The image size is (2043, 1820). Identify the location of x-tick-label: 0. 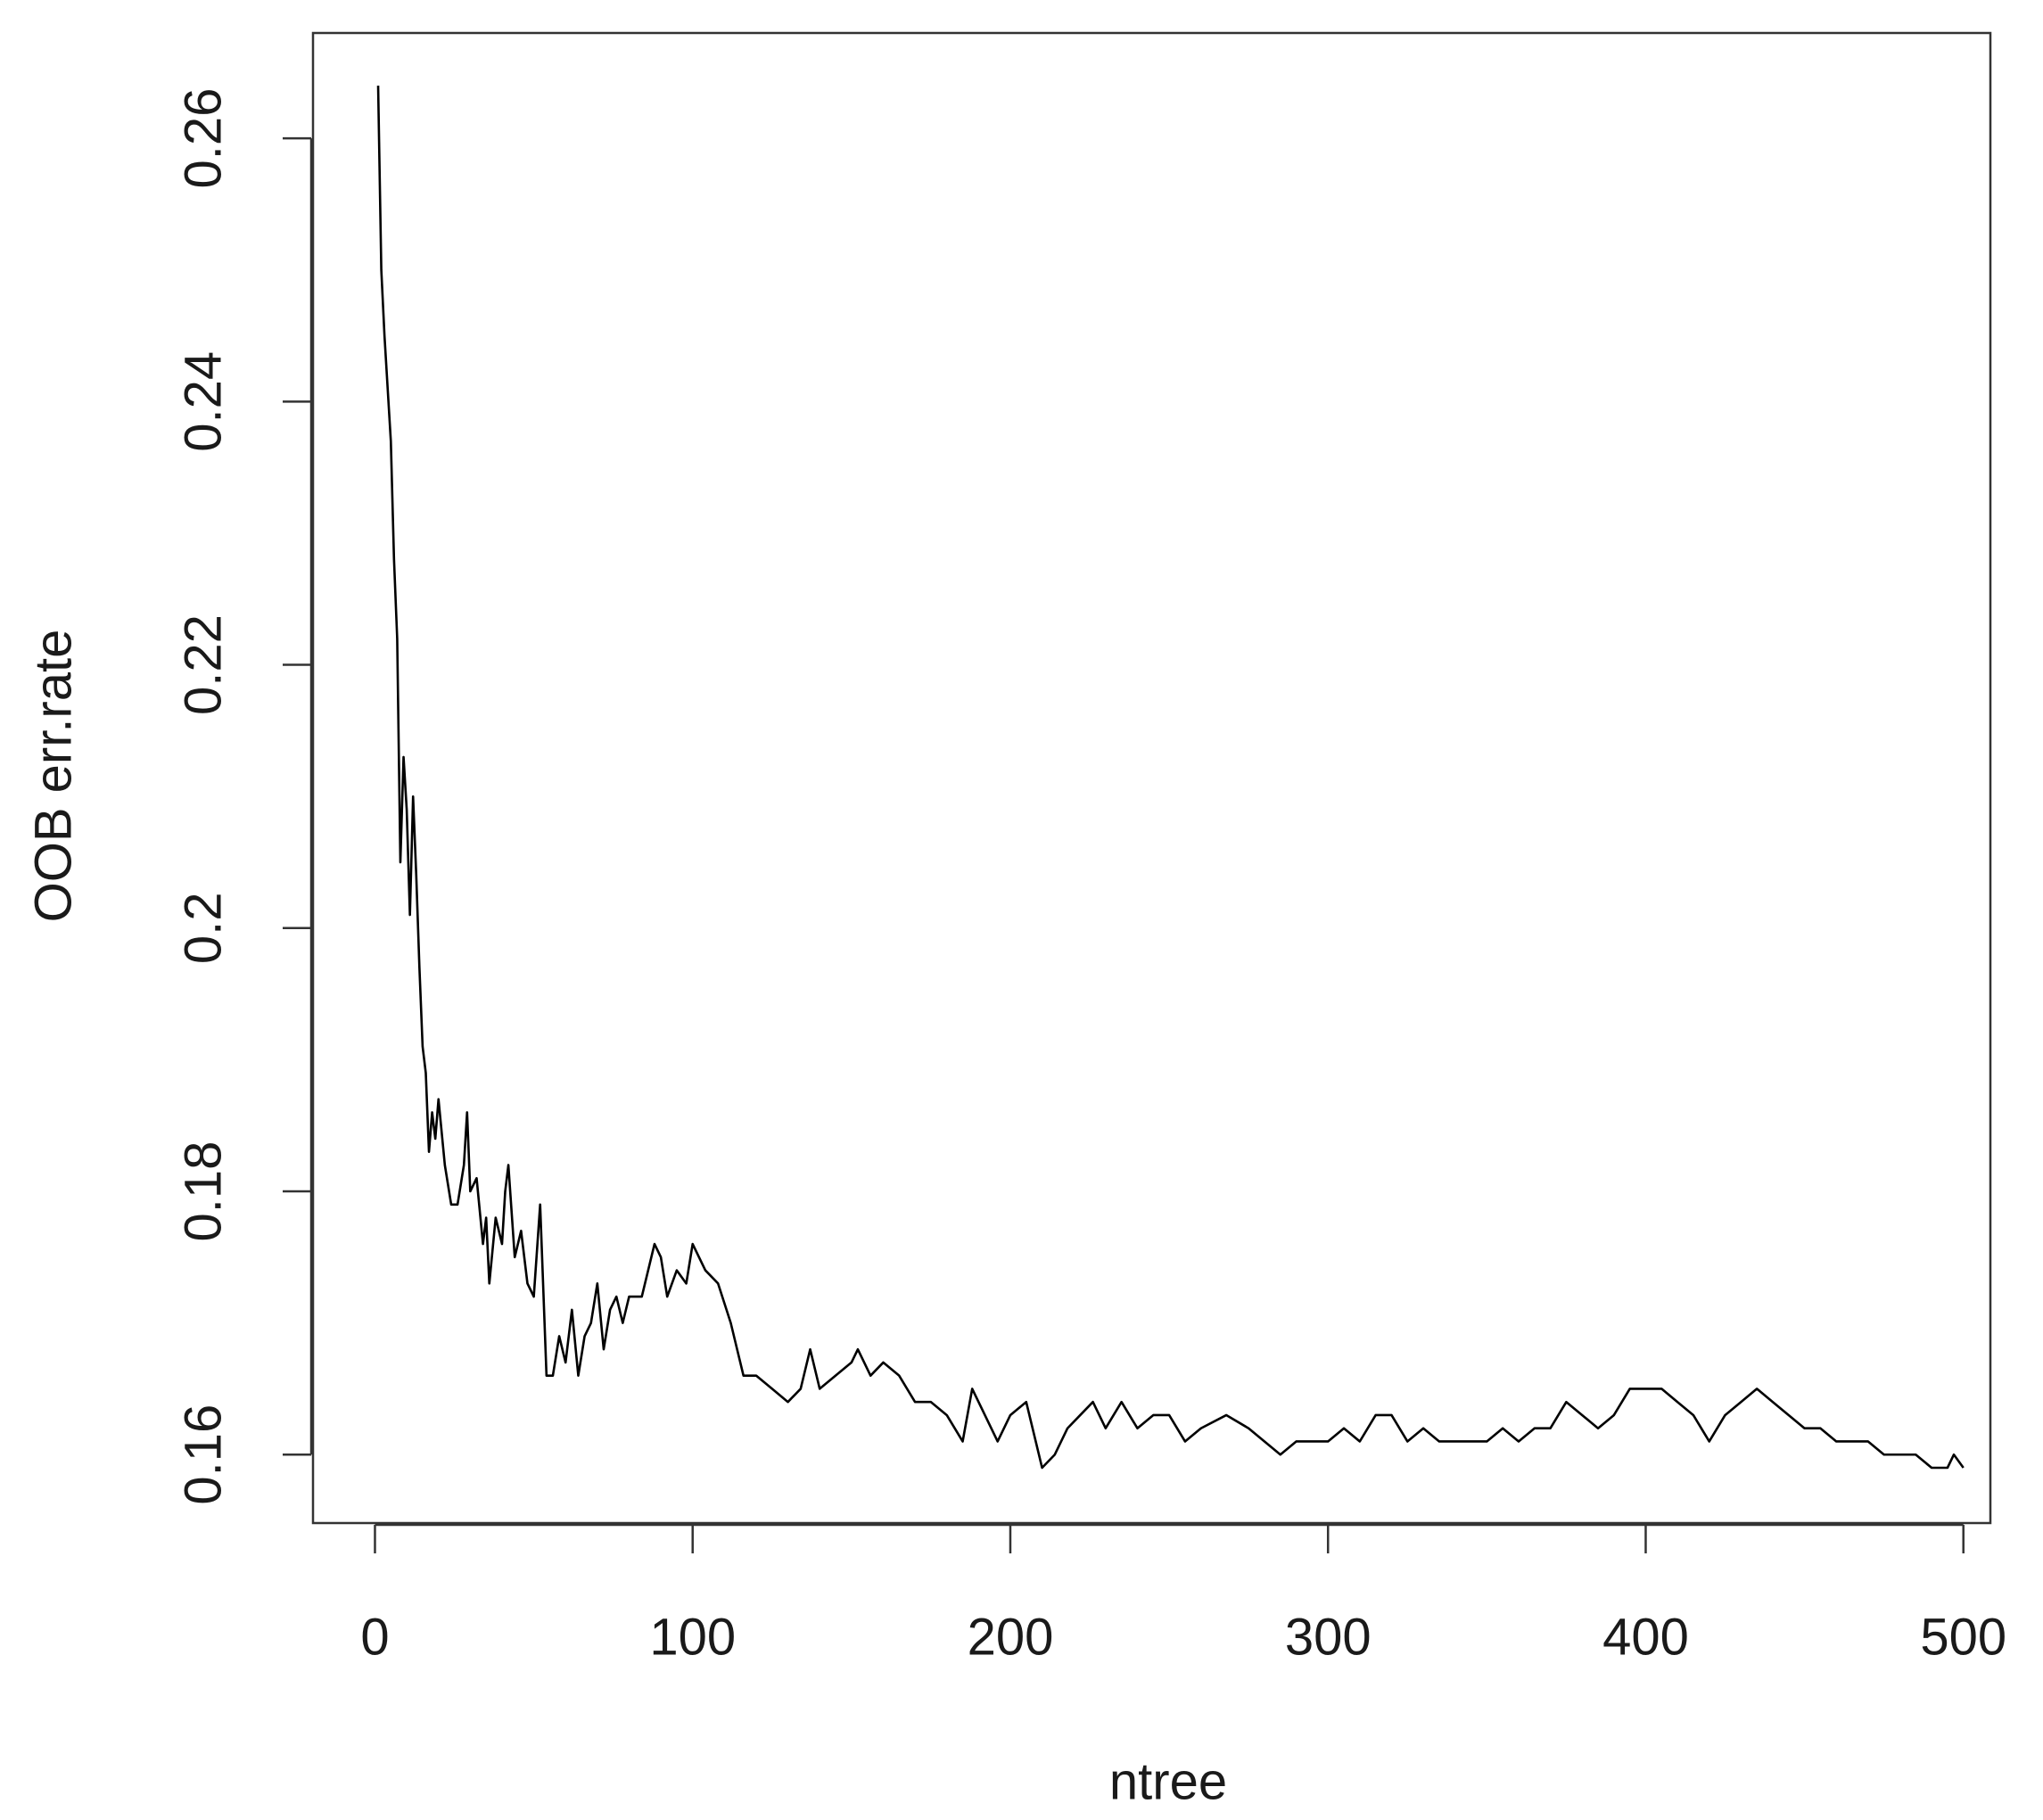
(374, 1637).